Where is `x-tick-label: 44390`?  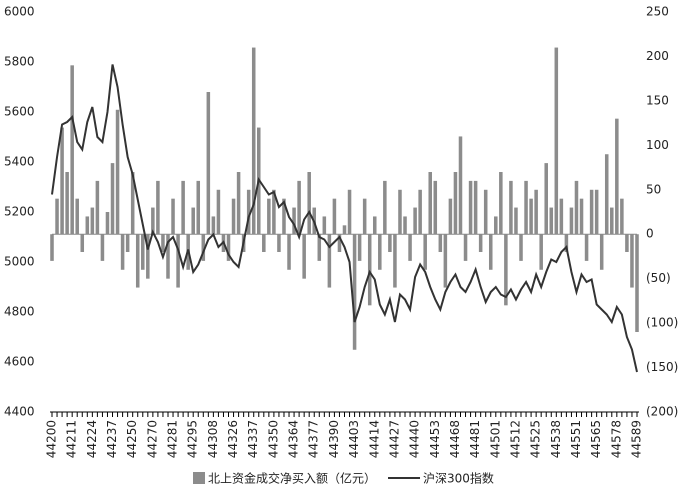 x-tick-label: 44390 is located at coordinates (334, 439).